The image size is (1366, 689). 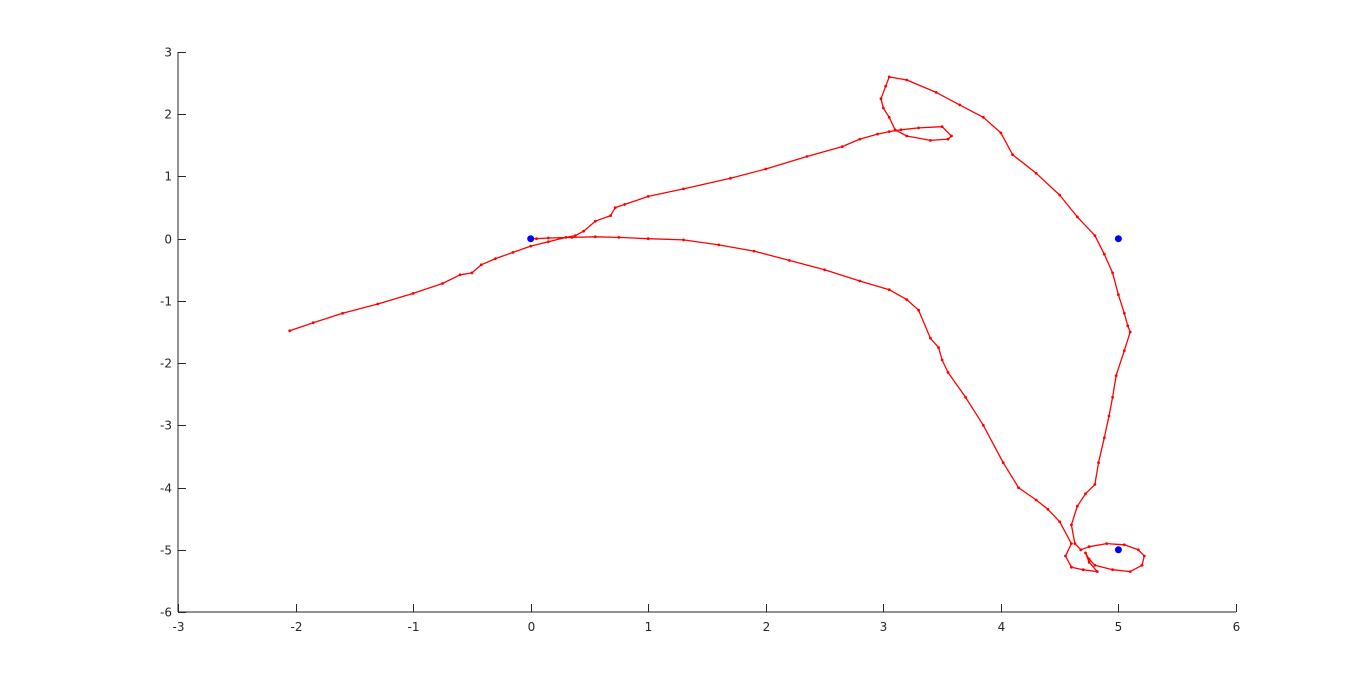 I want to click on y-tick-label: -5, so click(x=166, y=551).